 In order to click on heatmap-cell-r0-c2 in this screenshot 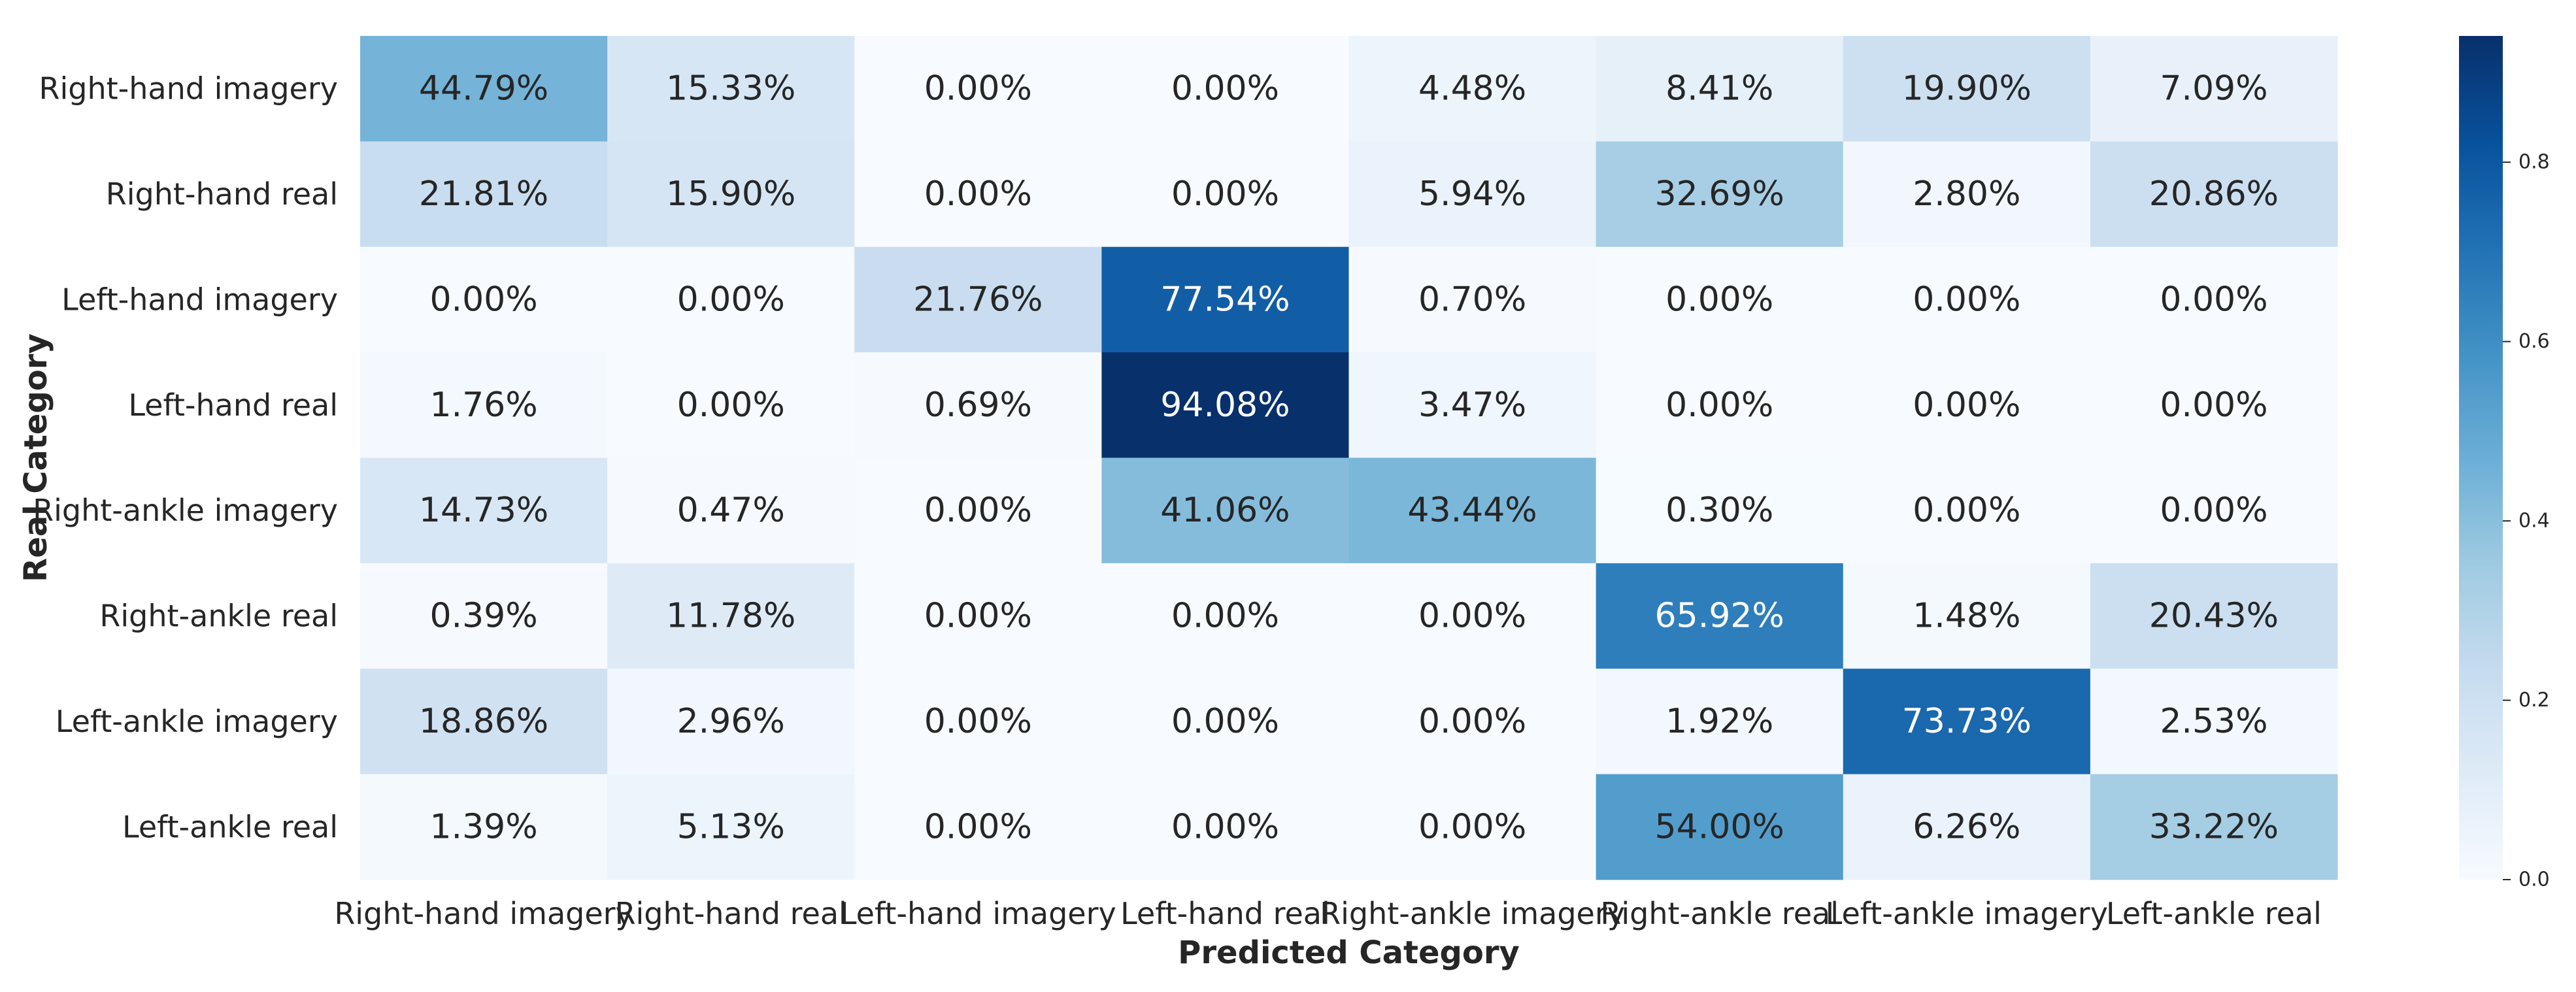, I will do `click(978, 89)`.